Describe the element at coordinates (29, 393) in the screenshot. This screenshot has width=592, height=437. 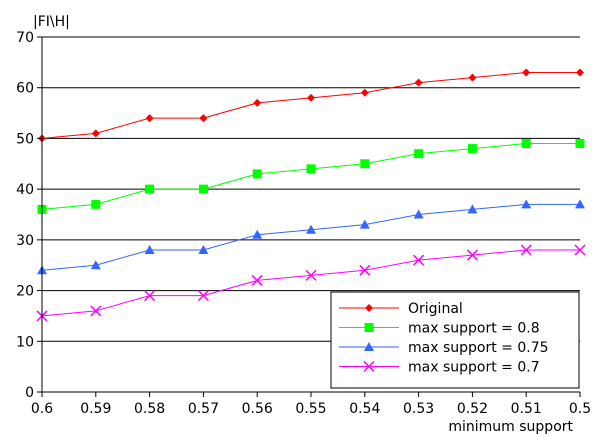
I see `y-tick-label: 0` at that location.